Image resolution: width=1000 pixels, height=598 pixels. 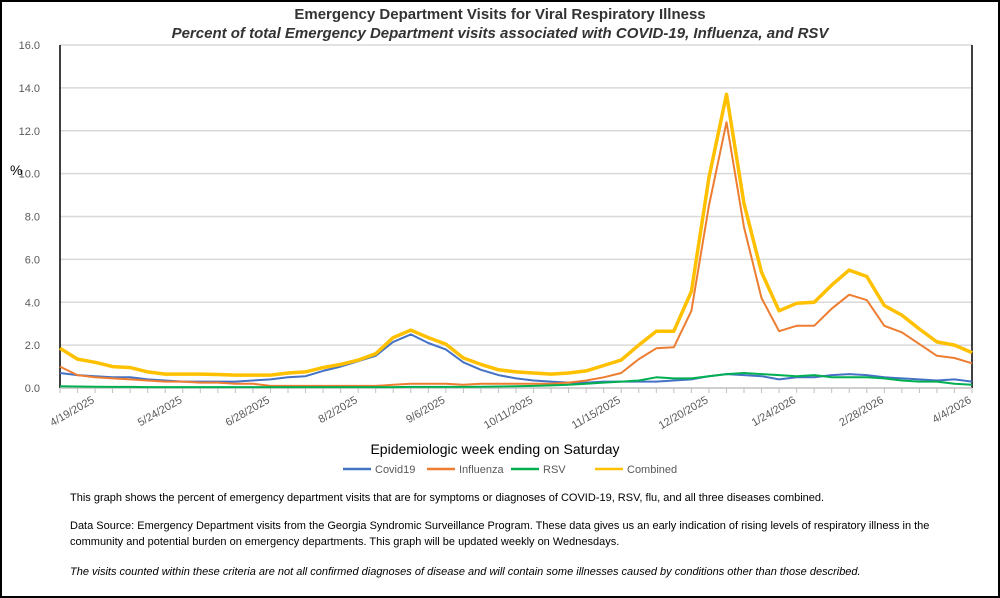 What do you see at coordinates (29, 89) in the screenshot?
I see `y-tick-label: 14.0` at bounding box center [29, 89].